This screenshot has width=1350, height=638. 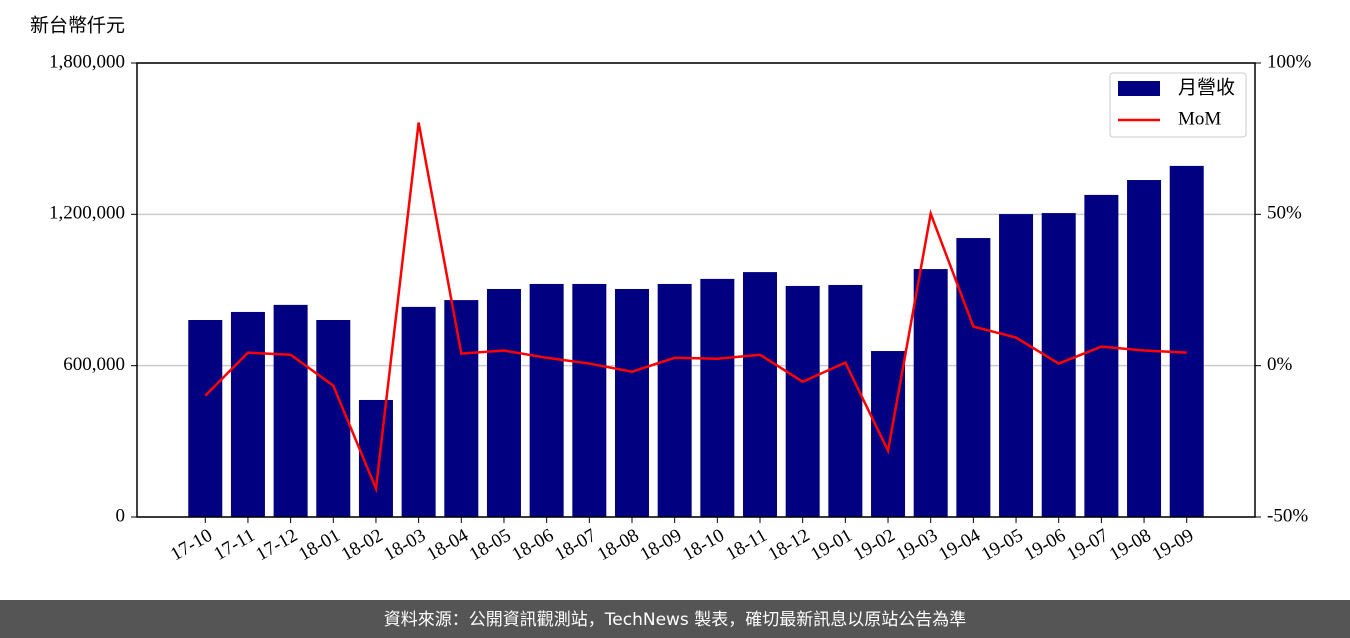 I want to click on y2-tick-label: 0%, so click(x=1280, y=364).